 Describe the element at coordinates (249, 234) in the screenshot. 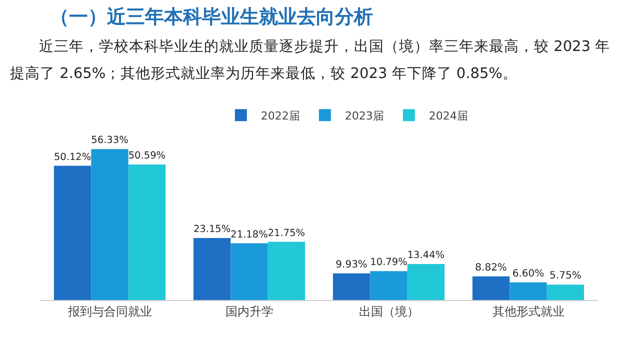

I see `data-label: 21.18%` at that location.